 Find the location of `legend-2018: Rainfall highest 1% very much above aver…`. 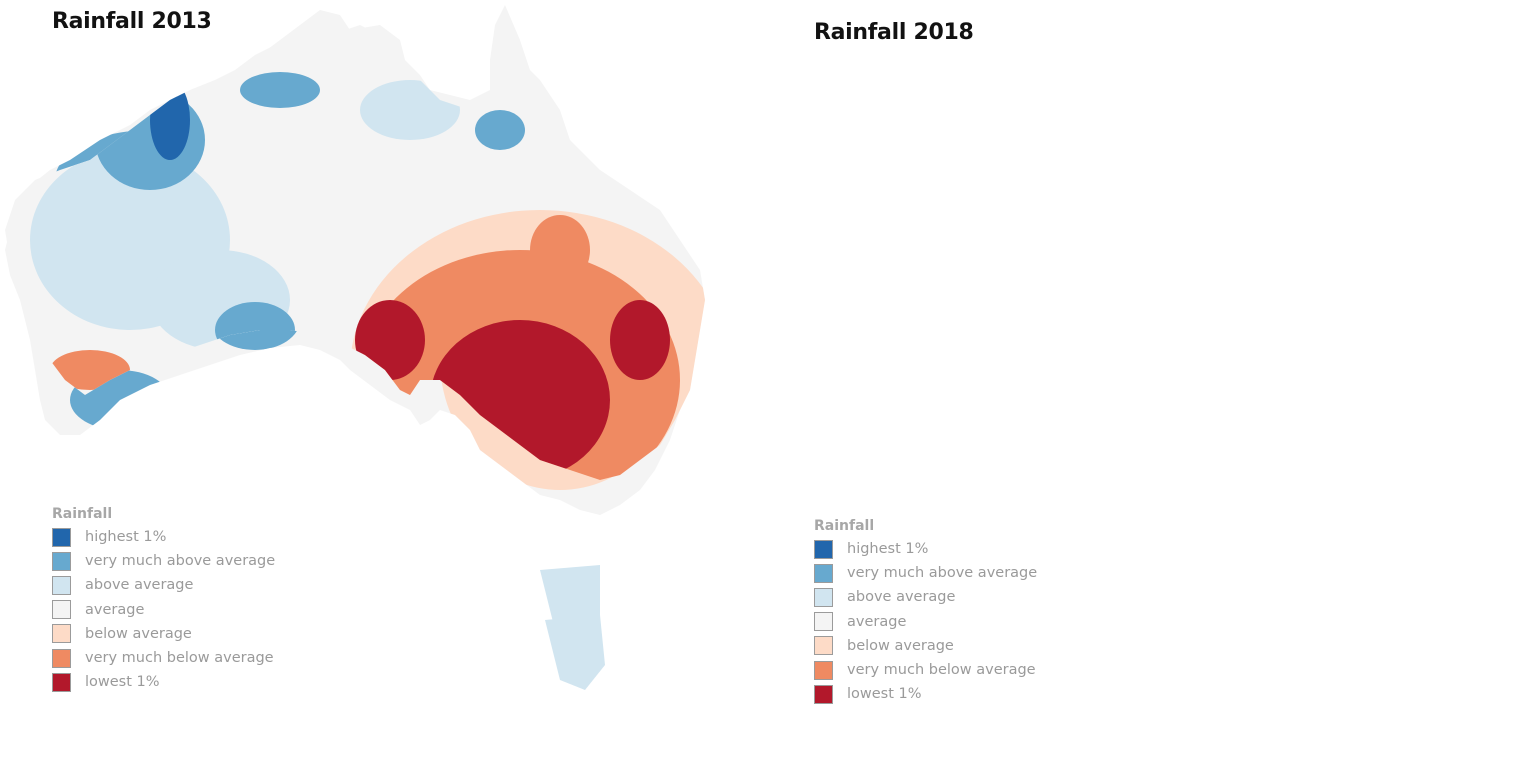

legend-2018: Rainfall highest 1% very much above aver… is located at coordinates (925, 612).